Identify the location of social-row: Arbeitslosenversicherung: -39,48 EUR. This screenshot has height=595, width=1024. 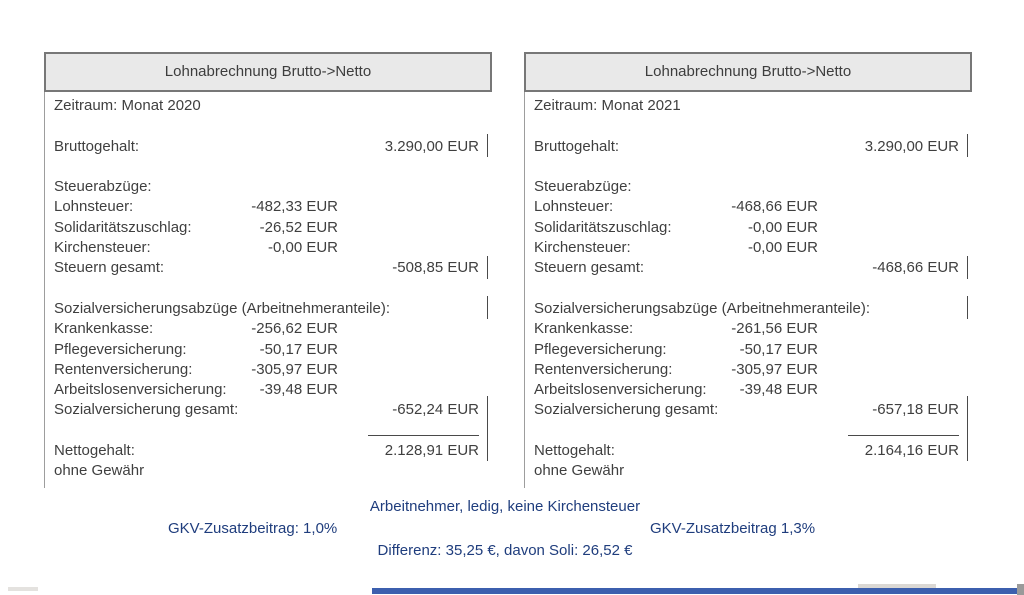
(748, 391).